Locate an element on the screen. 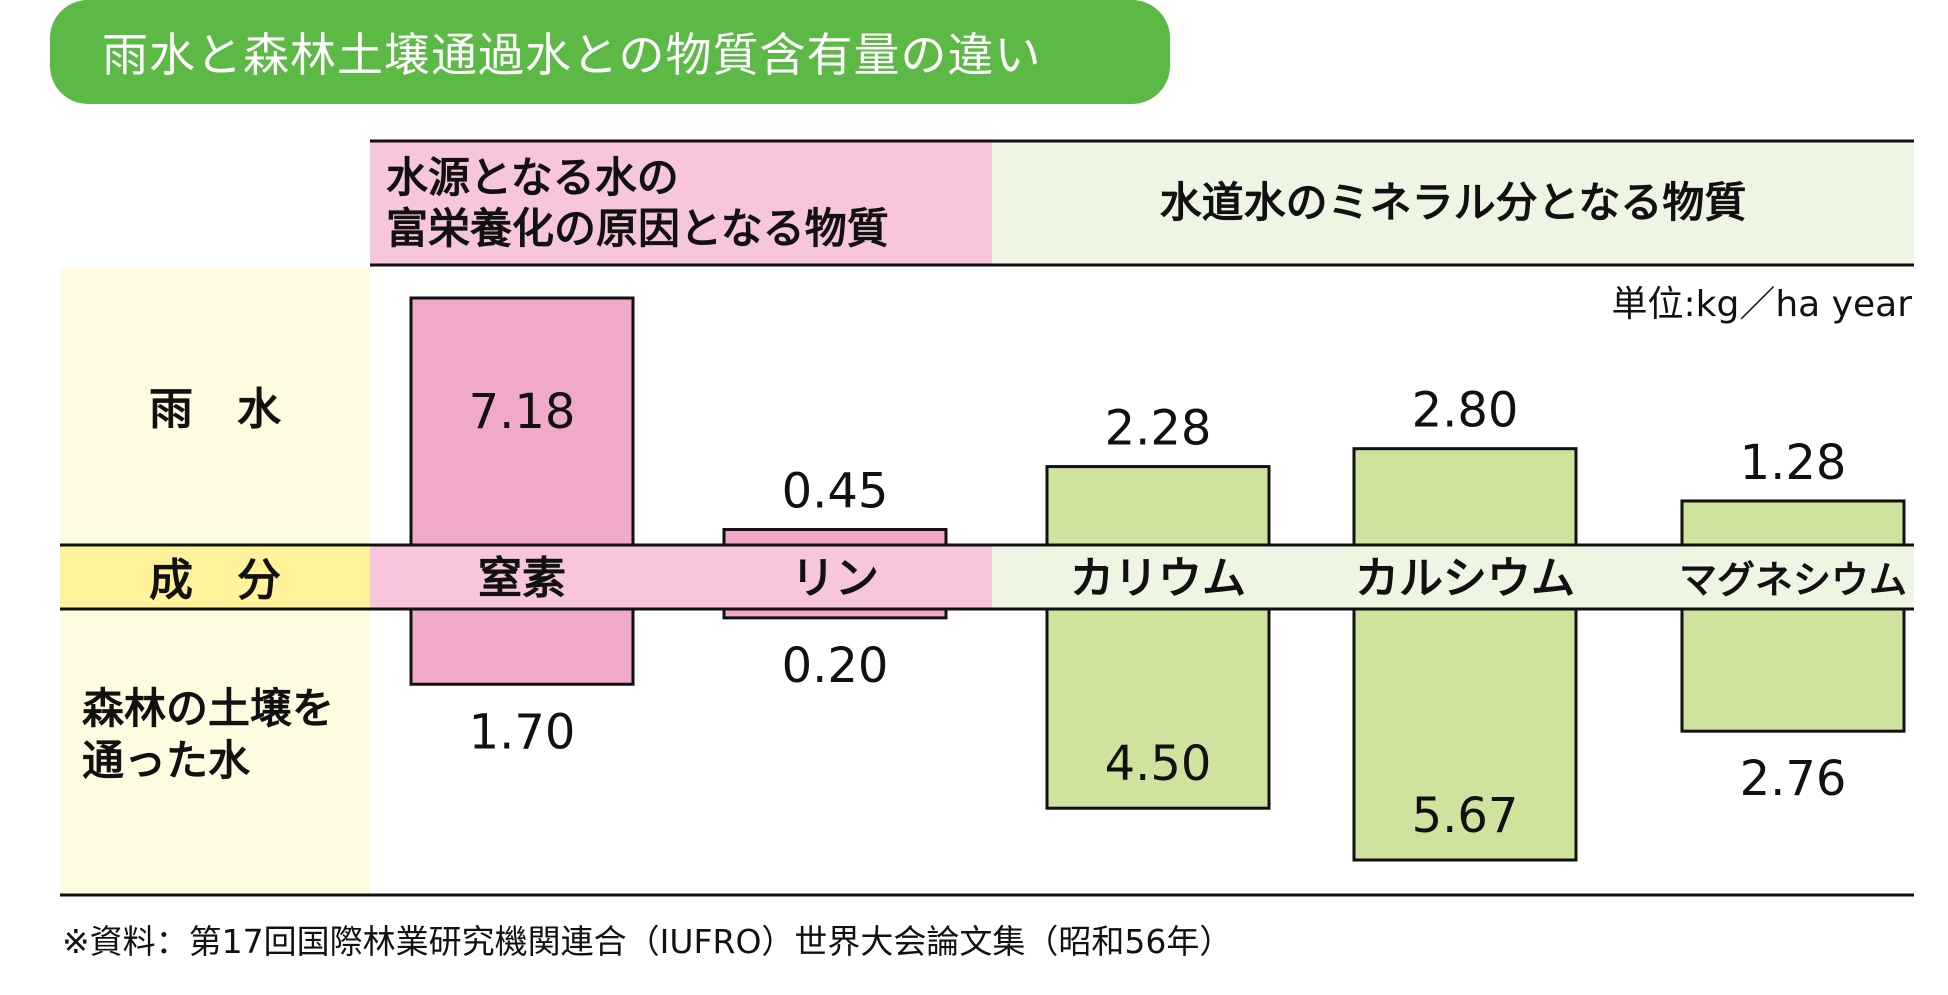  category-label-1: リン is located at coordinates (835, 578).